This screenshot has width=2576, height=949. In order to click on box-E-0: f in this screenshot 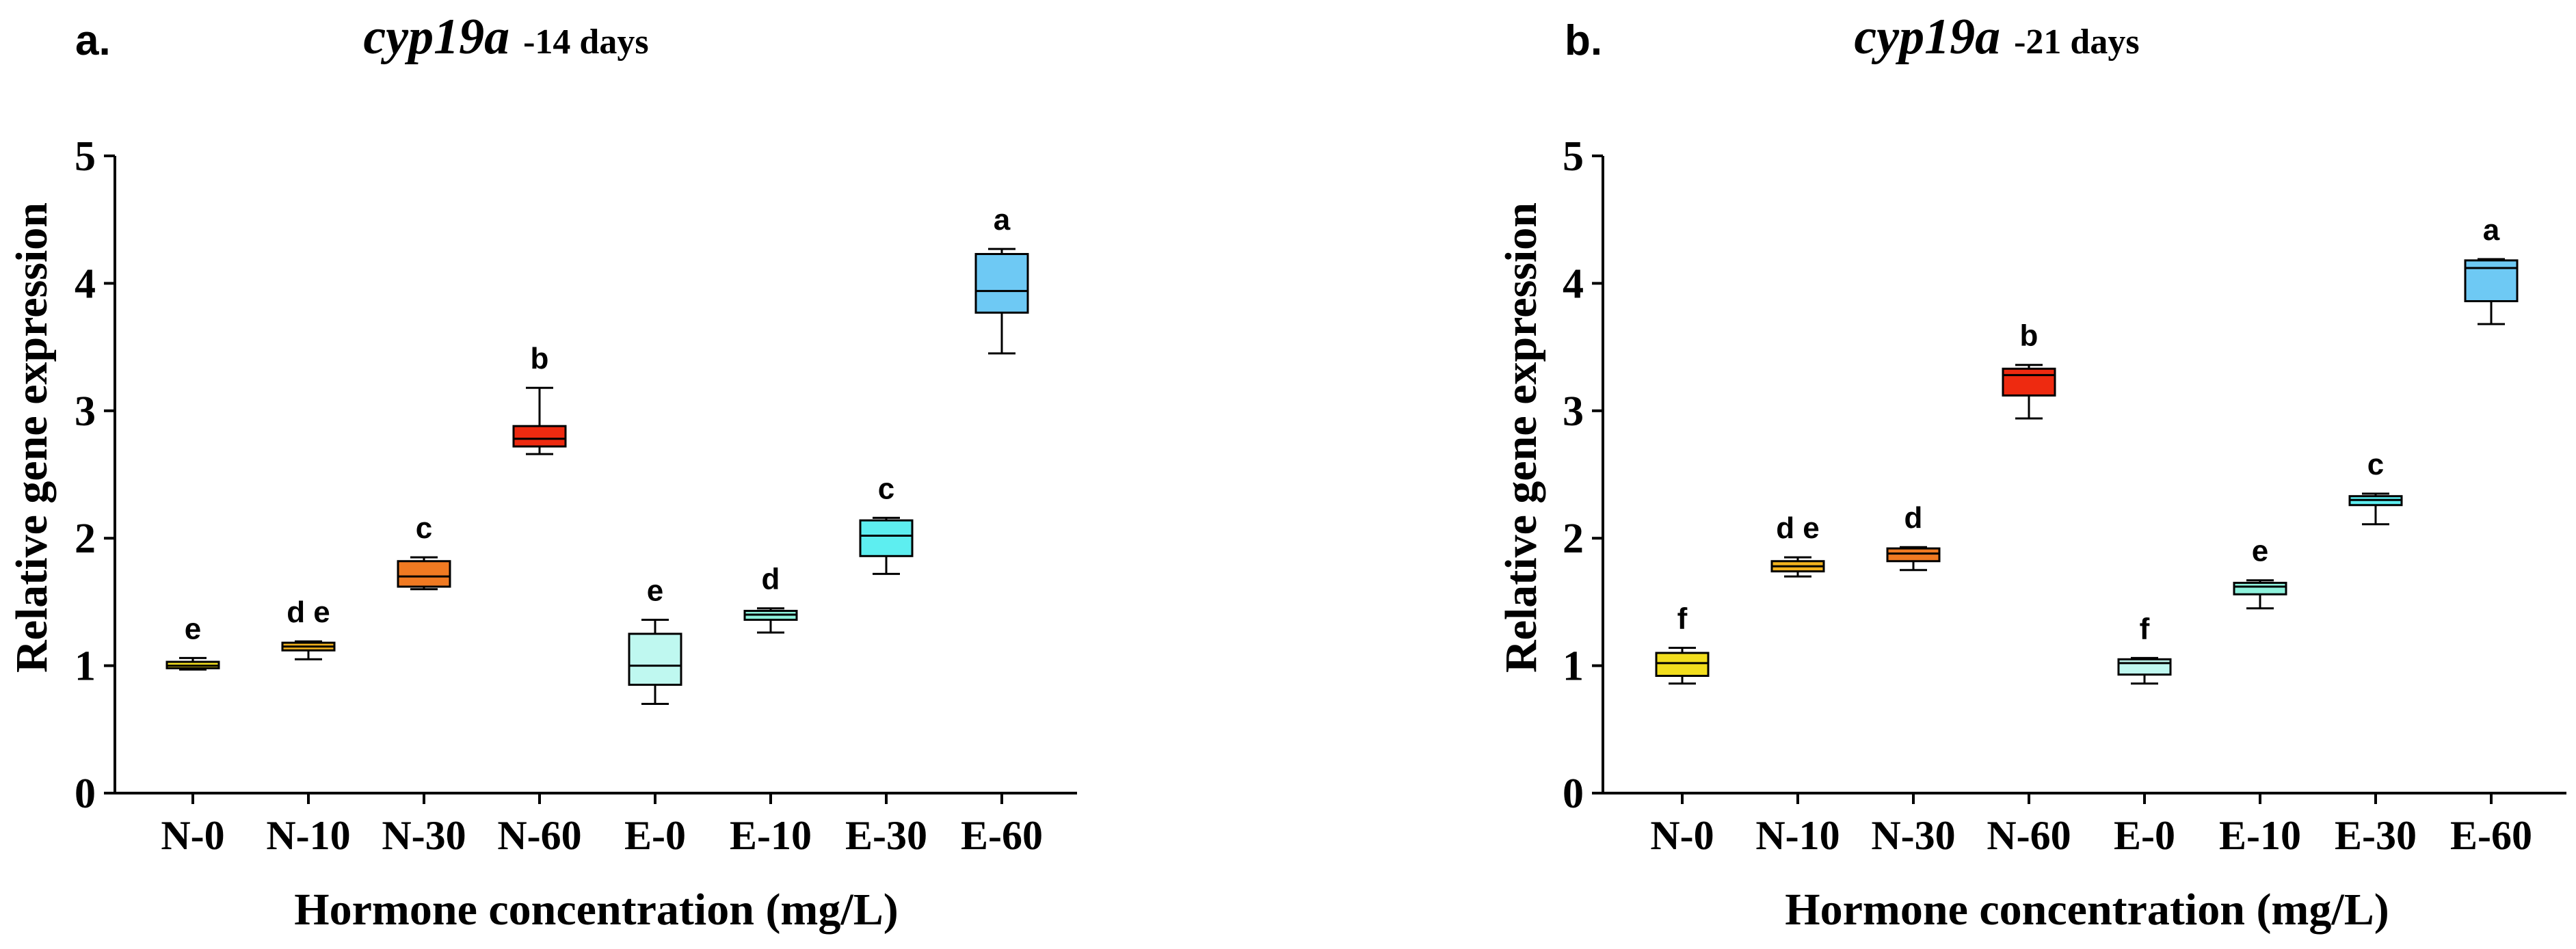, I will do `click(2144, 648)`.